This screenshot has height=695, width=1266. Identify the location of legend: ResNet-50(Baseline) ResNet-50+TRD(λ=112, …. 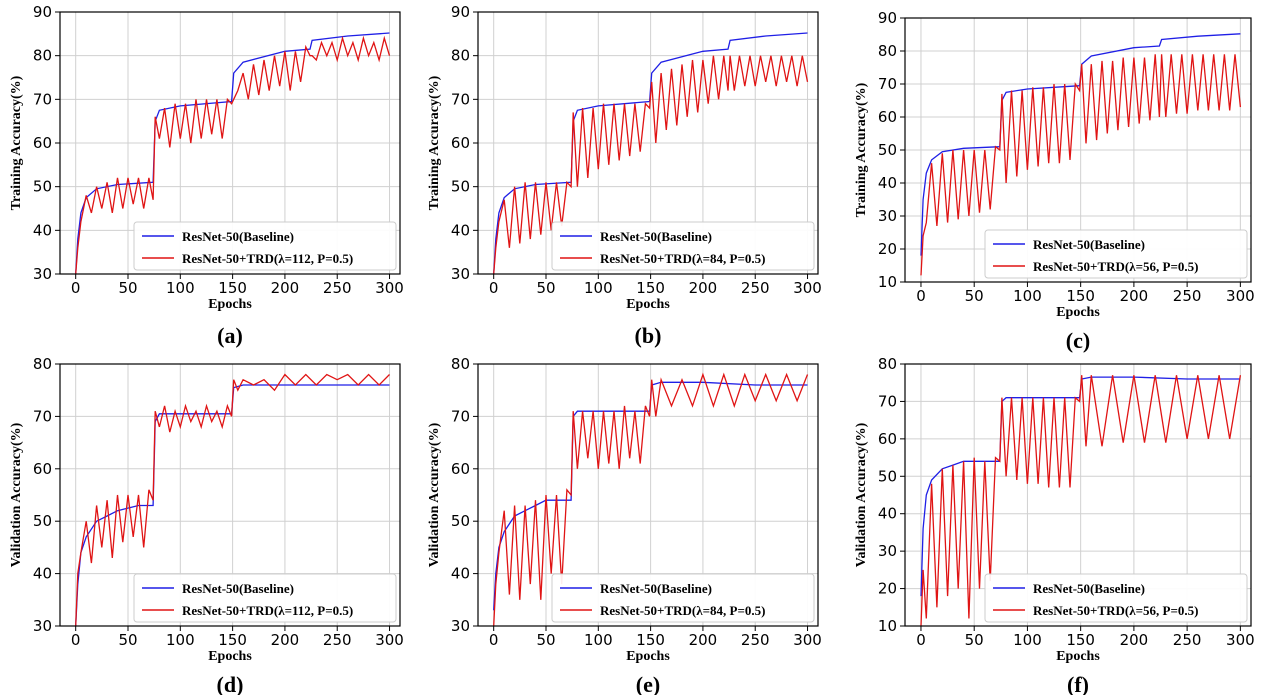
(265, 598).